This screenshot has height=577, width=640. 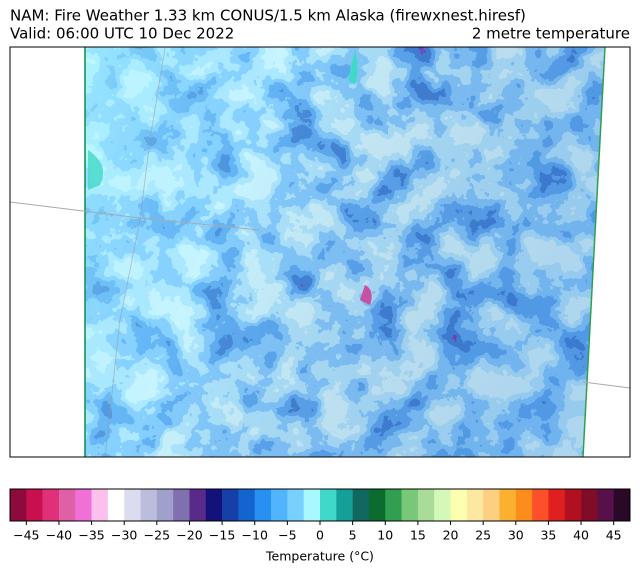 What do you see at coordinates (594, 252) in the screenshot?
I see `domain-edge` at bounding box center [594, 252].